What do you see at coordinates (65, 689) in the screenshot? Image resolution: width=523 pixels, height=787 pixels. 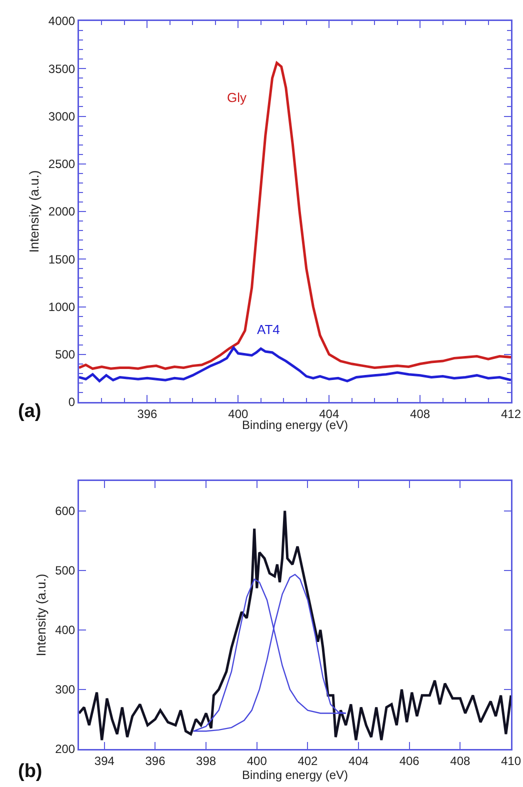 I see `y-tick-label: 300` at bounding box center [65, 689].